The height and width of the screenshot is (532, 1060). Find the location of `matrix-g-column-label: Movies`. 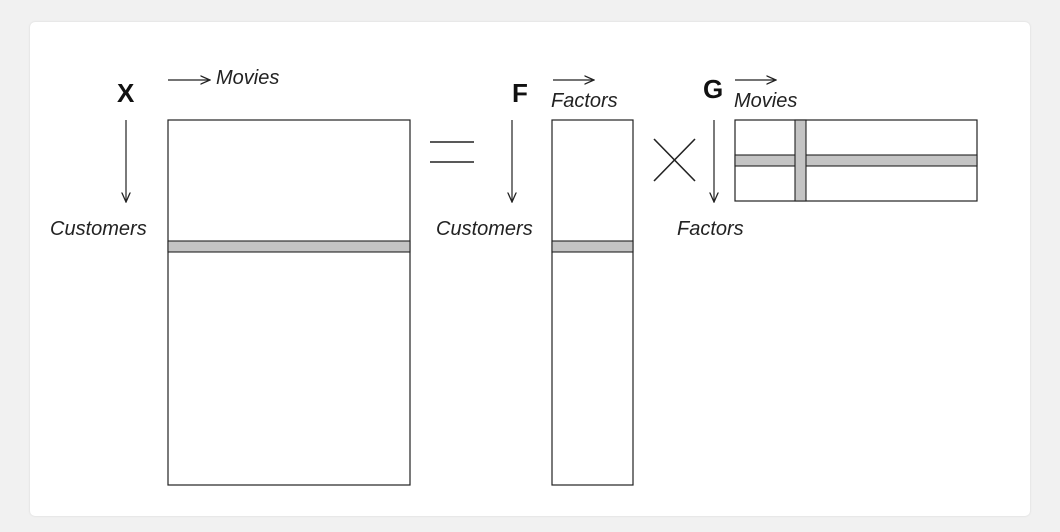

matrix-g-column-label: Movies is located at coordinates (765, 101).